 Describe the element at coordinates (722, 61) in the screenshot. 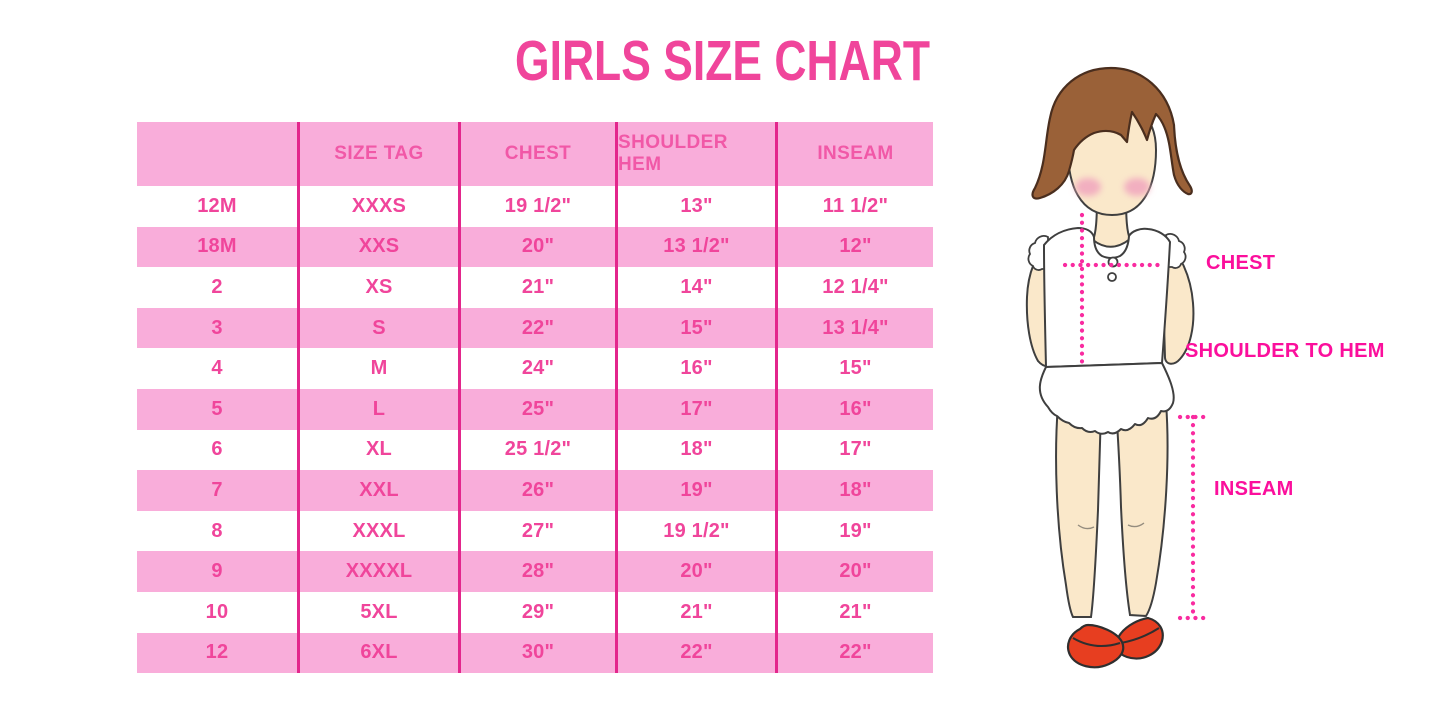

I see `page-title: GIRLS SIZE CHART` at that location.